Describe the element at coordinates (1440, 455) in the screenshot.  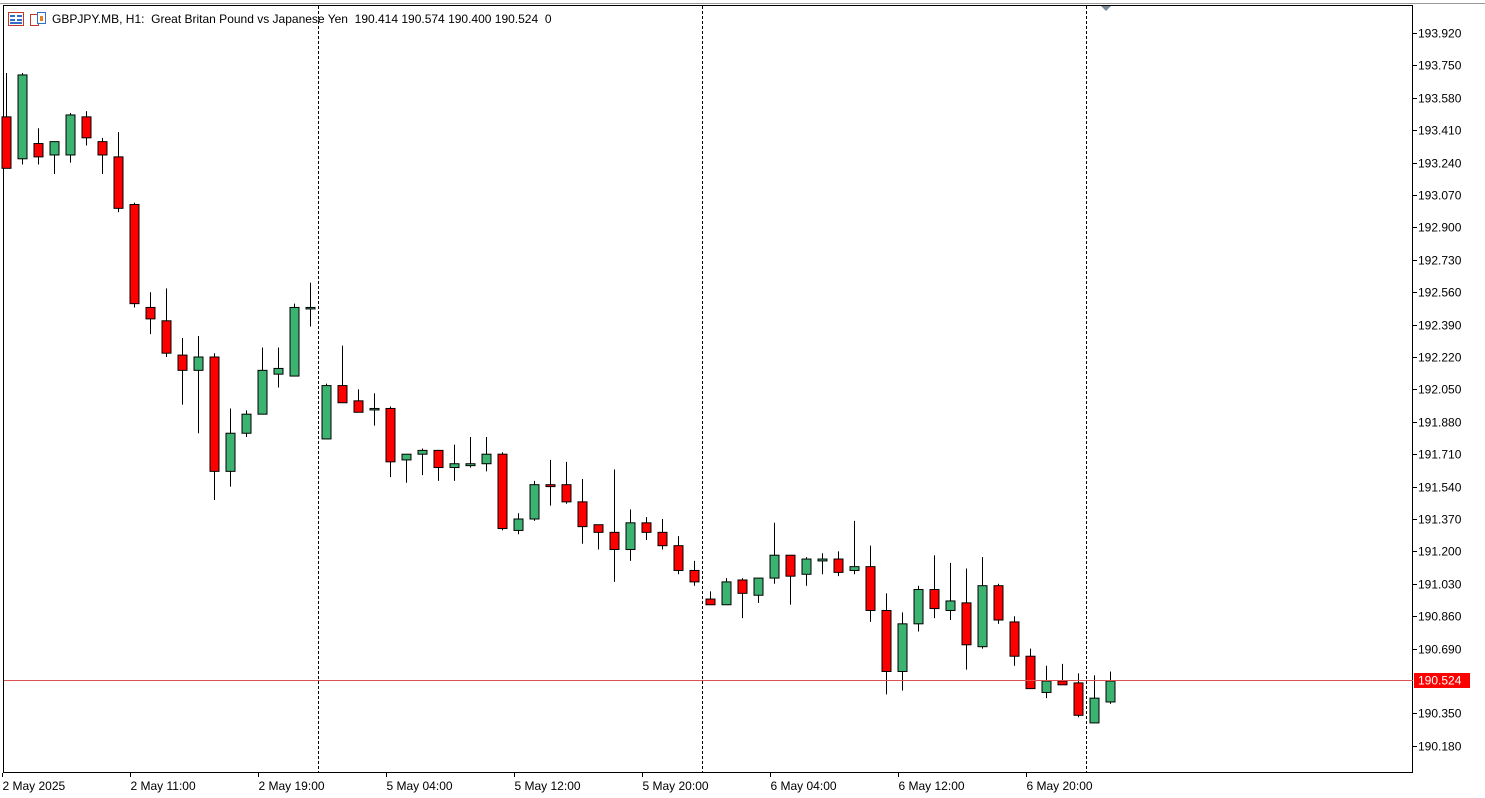
I see `y-tick-label: 191.710` at that location.